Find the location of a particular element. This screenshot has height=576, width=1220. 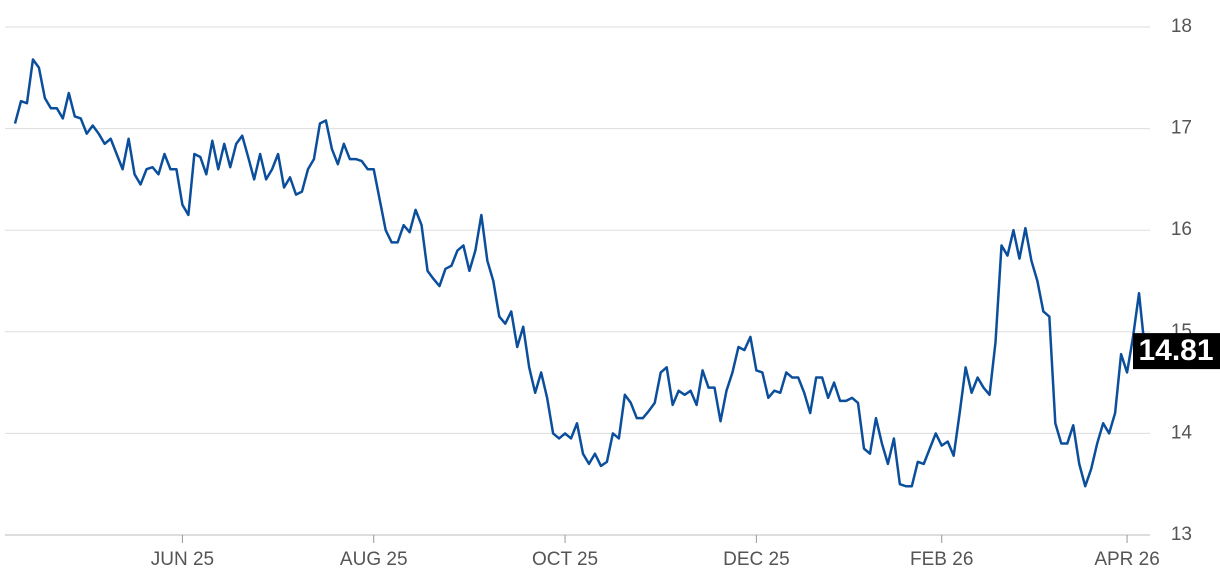

y-tick-label: 18 is located at coordinates (1181, 26).